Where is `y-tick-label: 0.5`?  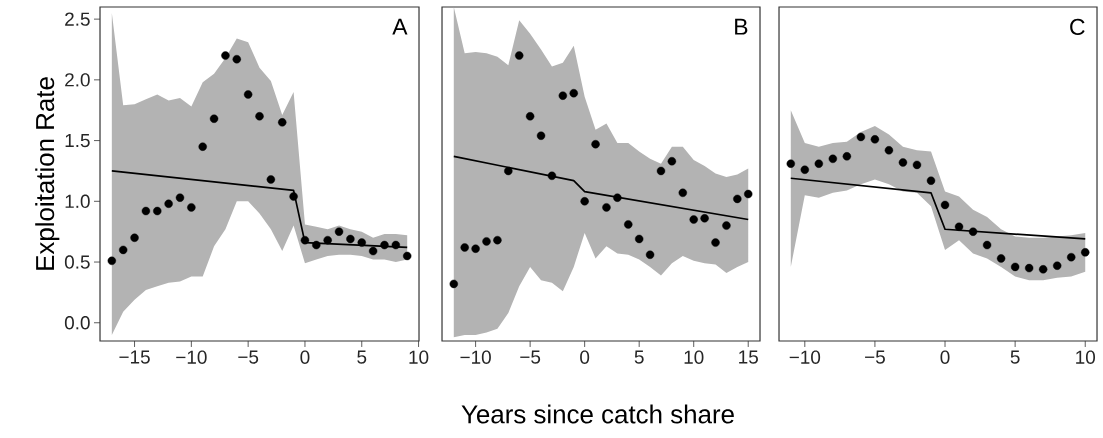 y-tick-label: 0.5 is located at coordinates (77, 262).